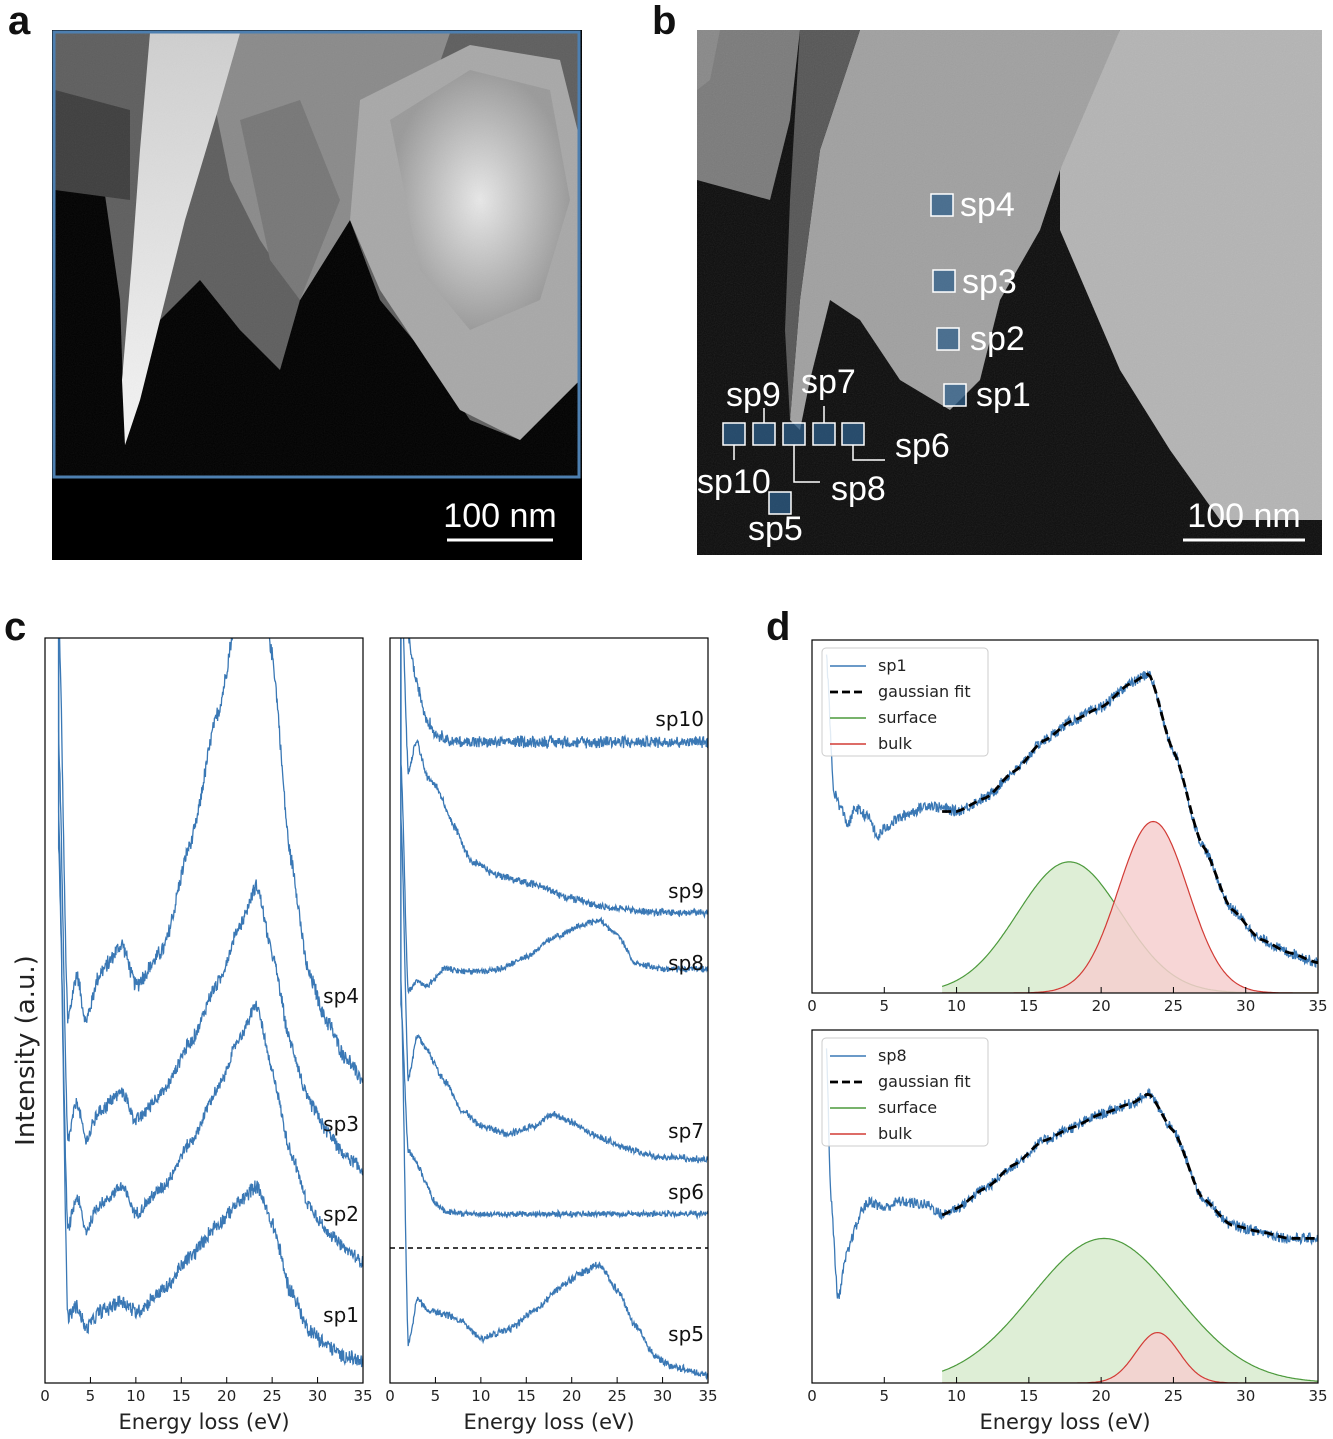  I want to click on series-sp9, so click(555, 779).